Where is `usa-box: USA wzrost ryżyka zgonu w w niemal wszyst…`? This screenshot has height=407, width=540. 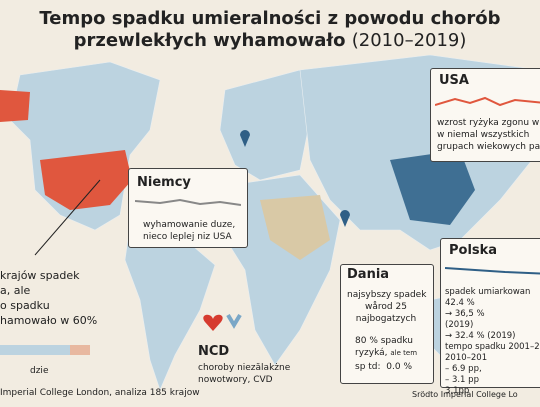 usa-box: USA wzrost ryżyka zgonu w w niemal wszyst… is located at coordinates (485, 115).